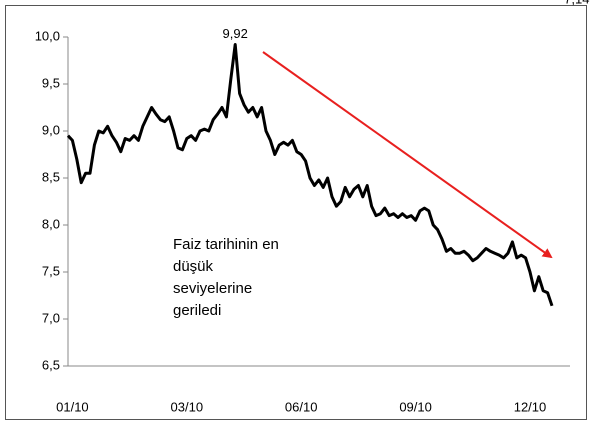 Image resolution: width=592 pixels, height=425 pixels. Describe the element at coordinates (301, 406) in the screenshot. I see `x-tick-label: 06/10` at that location.